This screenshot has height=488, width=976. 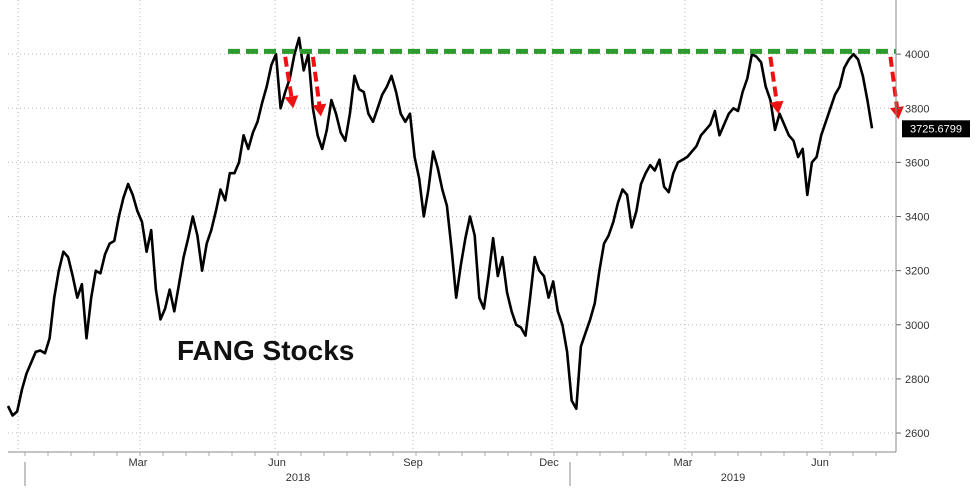 What do you see at coordinates (917, 434) in the screenshot?
I see `y-tick-label: 2600` at bounding box center [917, 434].